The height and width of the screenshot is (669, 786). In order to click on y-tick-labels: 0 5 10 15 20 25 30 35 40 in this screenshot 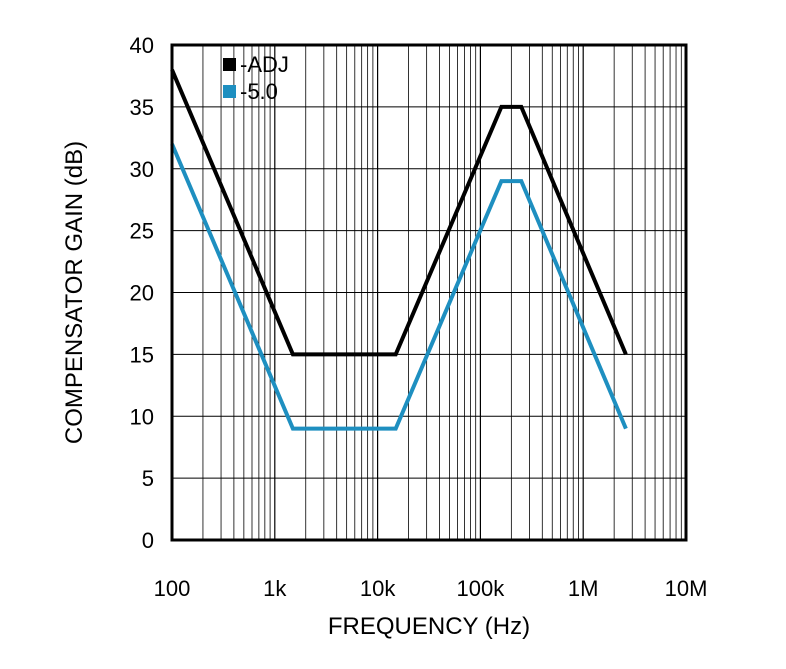, I will do `click(142, 293)`.